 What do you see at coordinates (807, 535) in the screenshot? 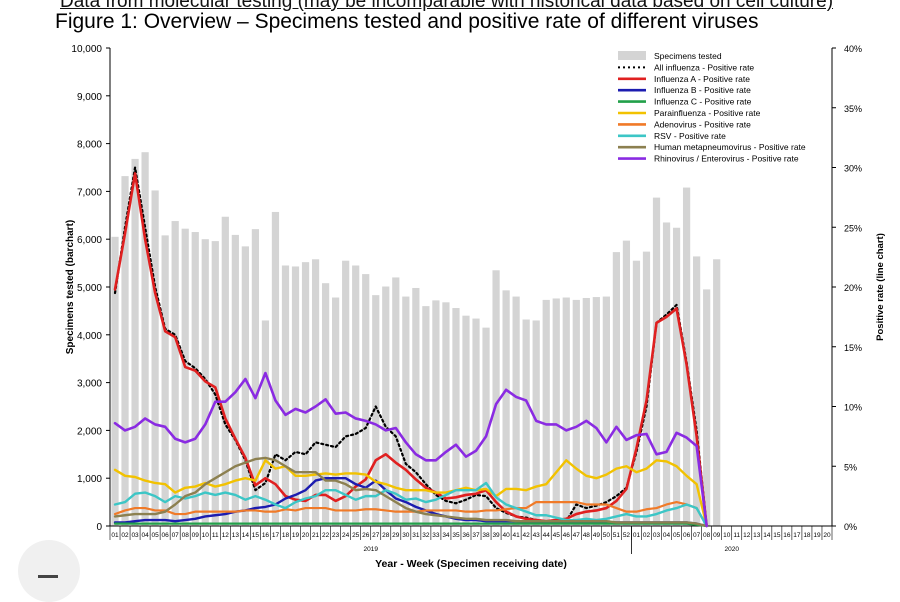
I see `x-tick-label: 18` at bounding box center [807, 535].